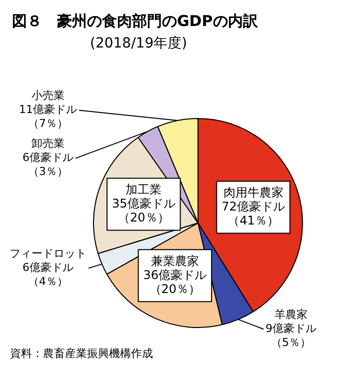 This screenshot has width=337, height=370. I want to click on slice-label: 兼業農家, so click(174, 261).